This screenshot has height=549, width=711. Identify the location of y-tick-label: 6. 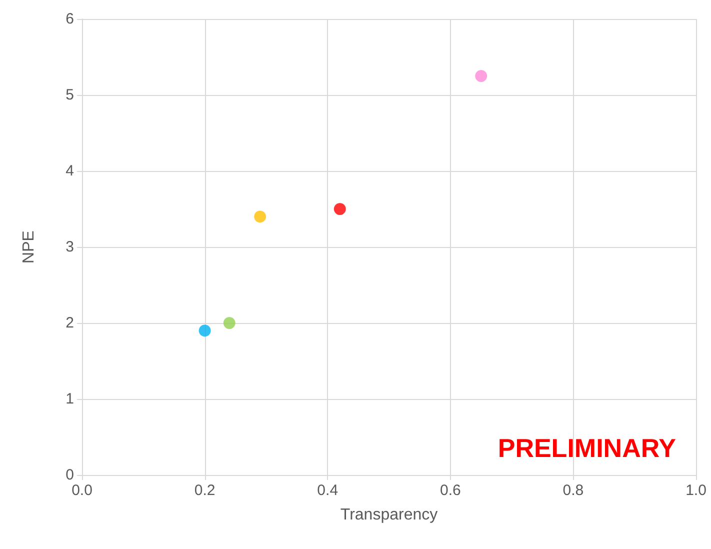
(70, 19).